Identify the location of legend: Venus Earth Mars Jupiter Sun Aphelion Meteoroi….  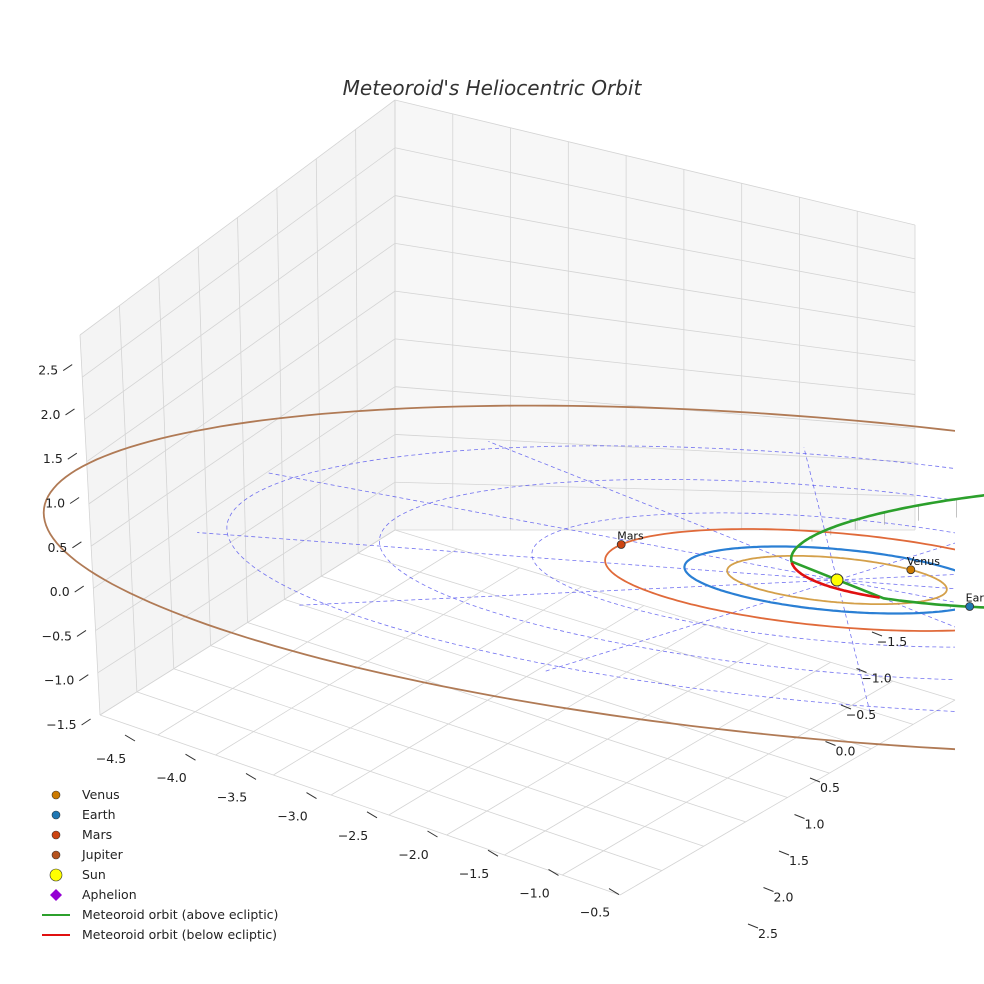
(160, 864).